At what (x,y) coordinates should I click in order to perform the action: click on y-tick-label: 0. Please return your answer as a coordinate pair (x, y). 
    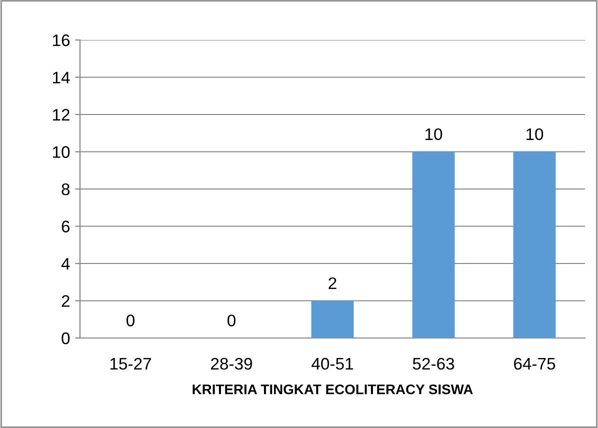
    Looking at the image, I should click on (66, 338).